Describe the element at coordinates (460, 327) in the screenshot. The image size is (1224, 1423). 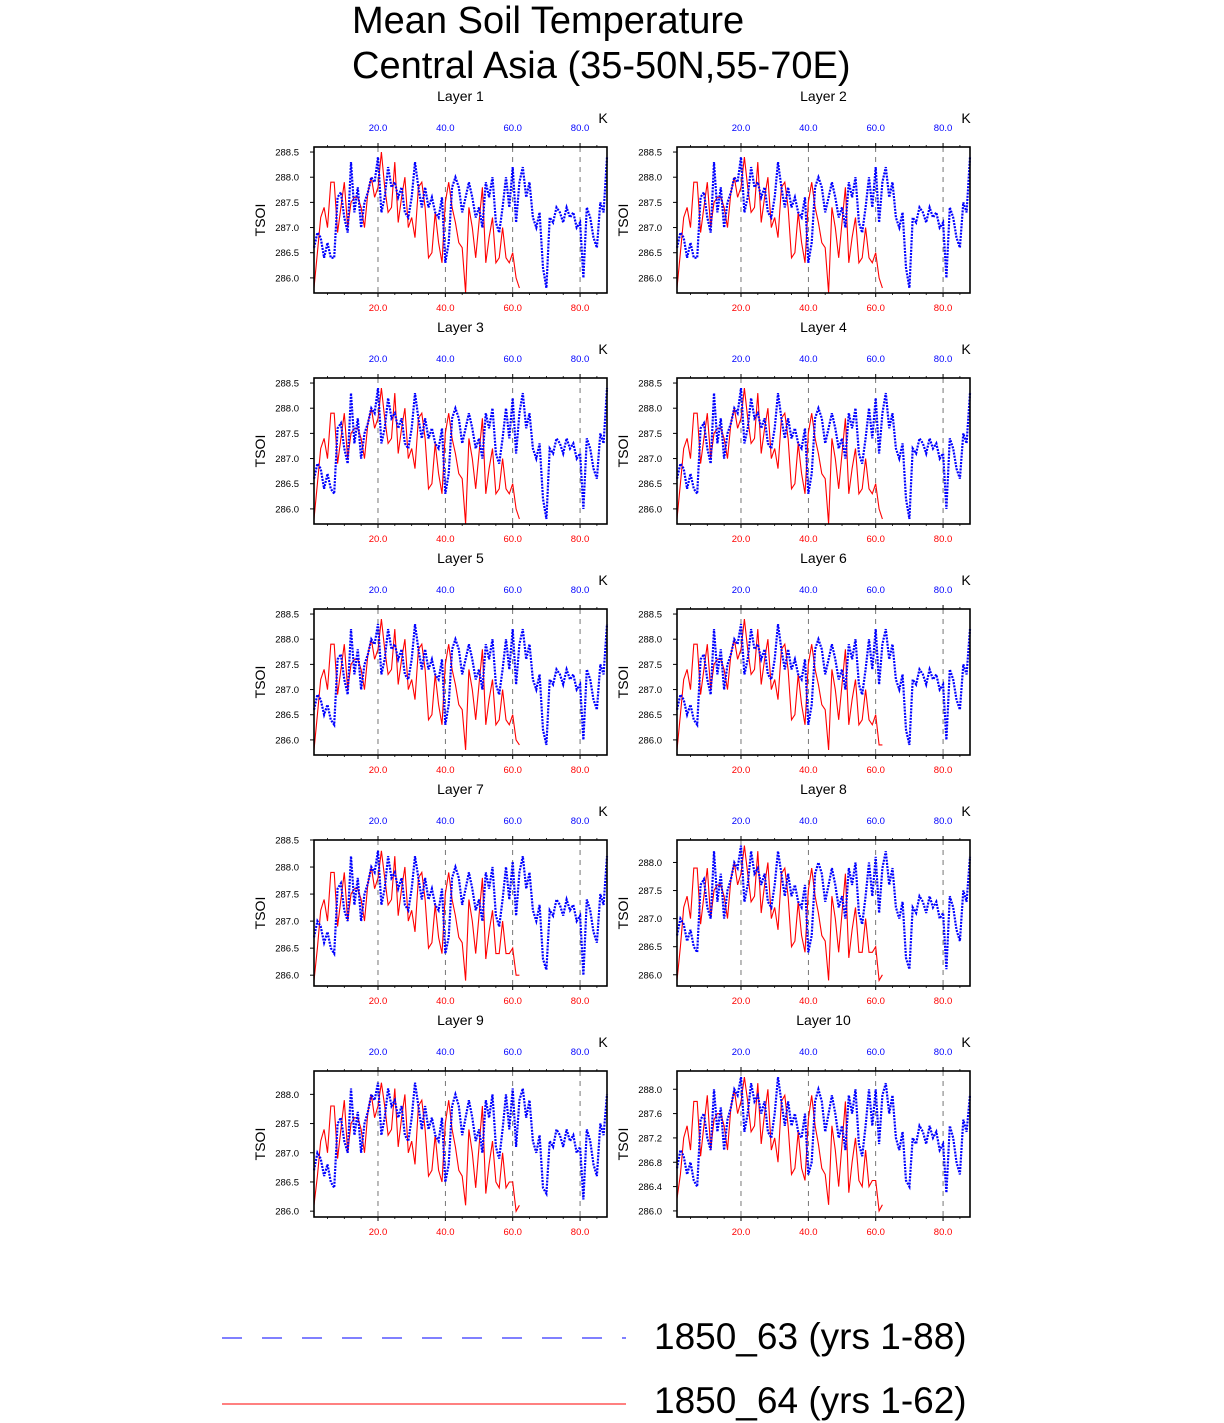
I see `panel-title: Layer 3` at that location.